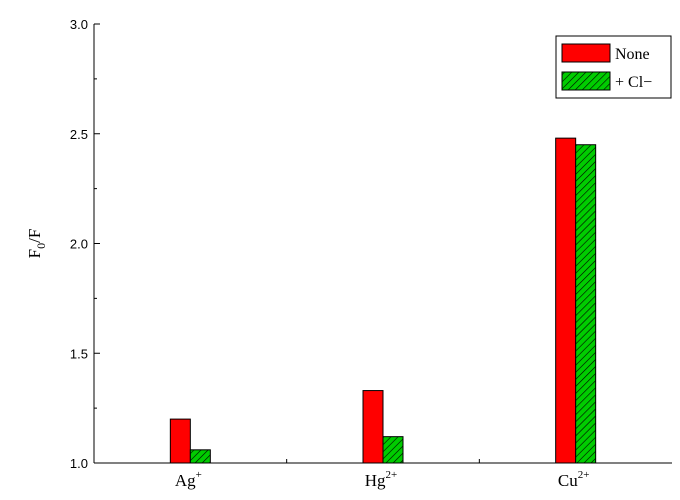  I want to click on bar-none-hg, so click(373, 427).